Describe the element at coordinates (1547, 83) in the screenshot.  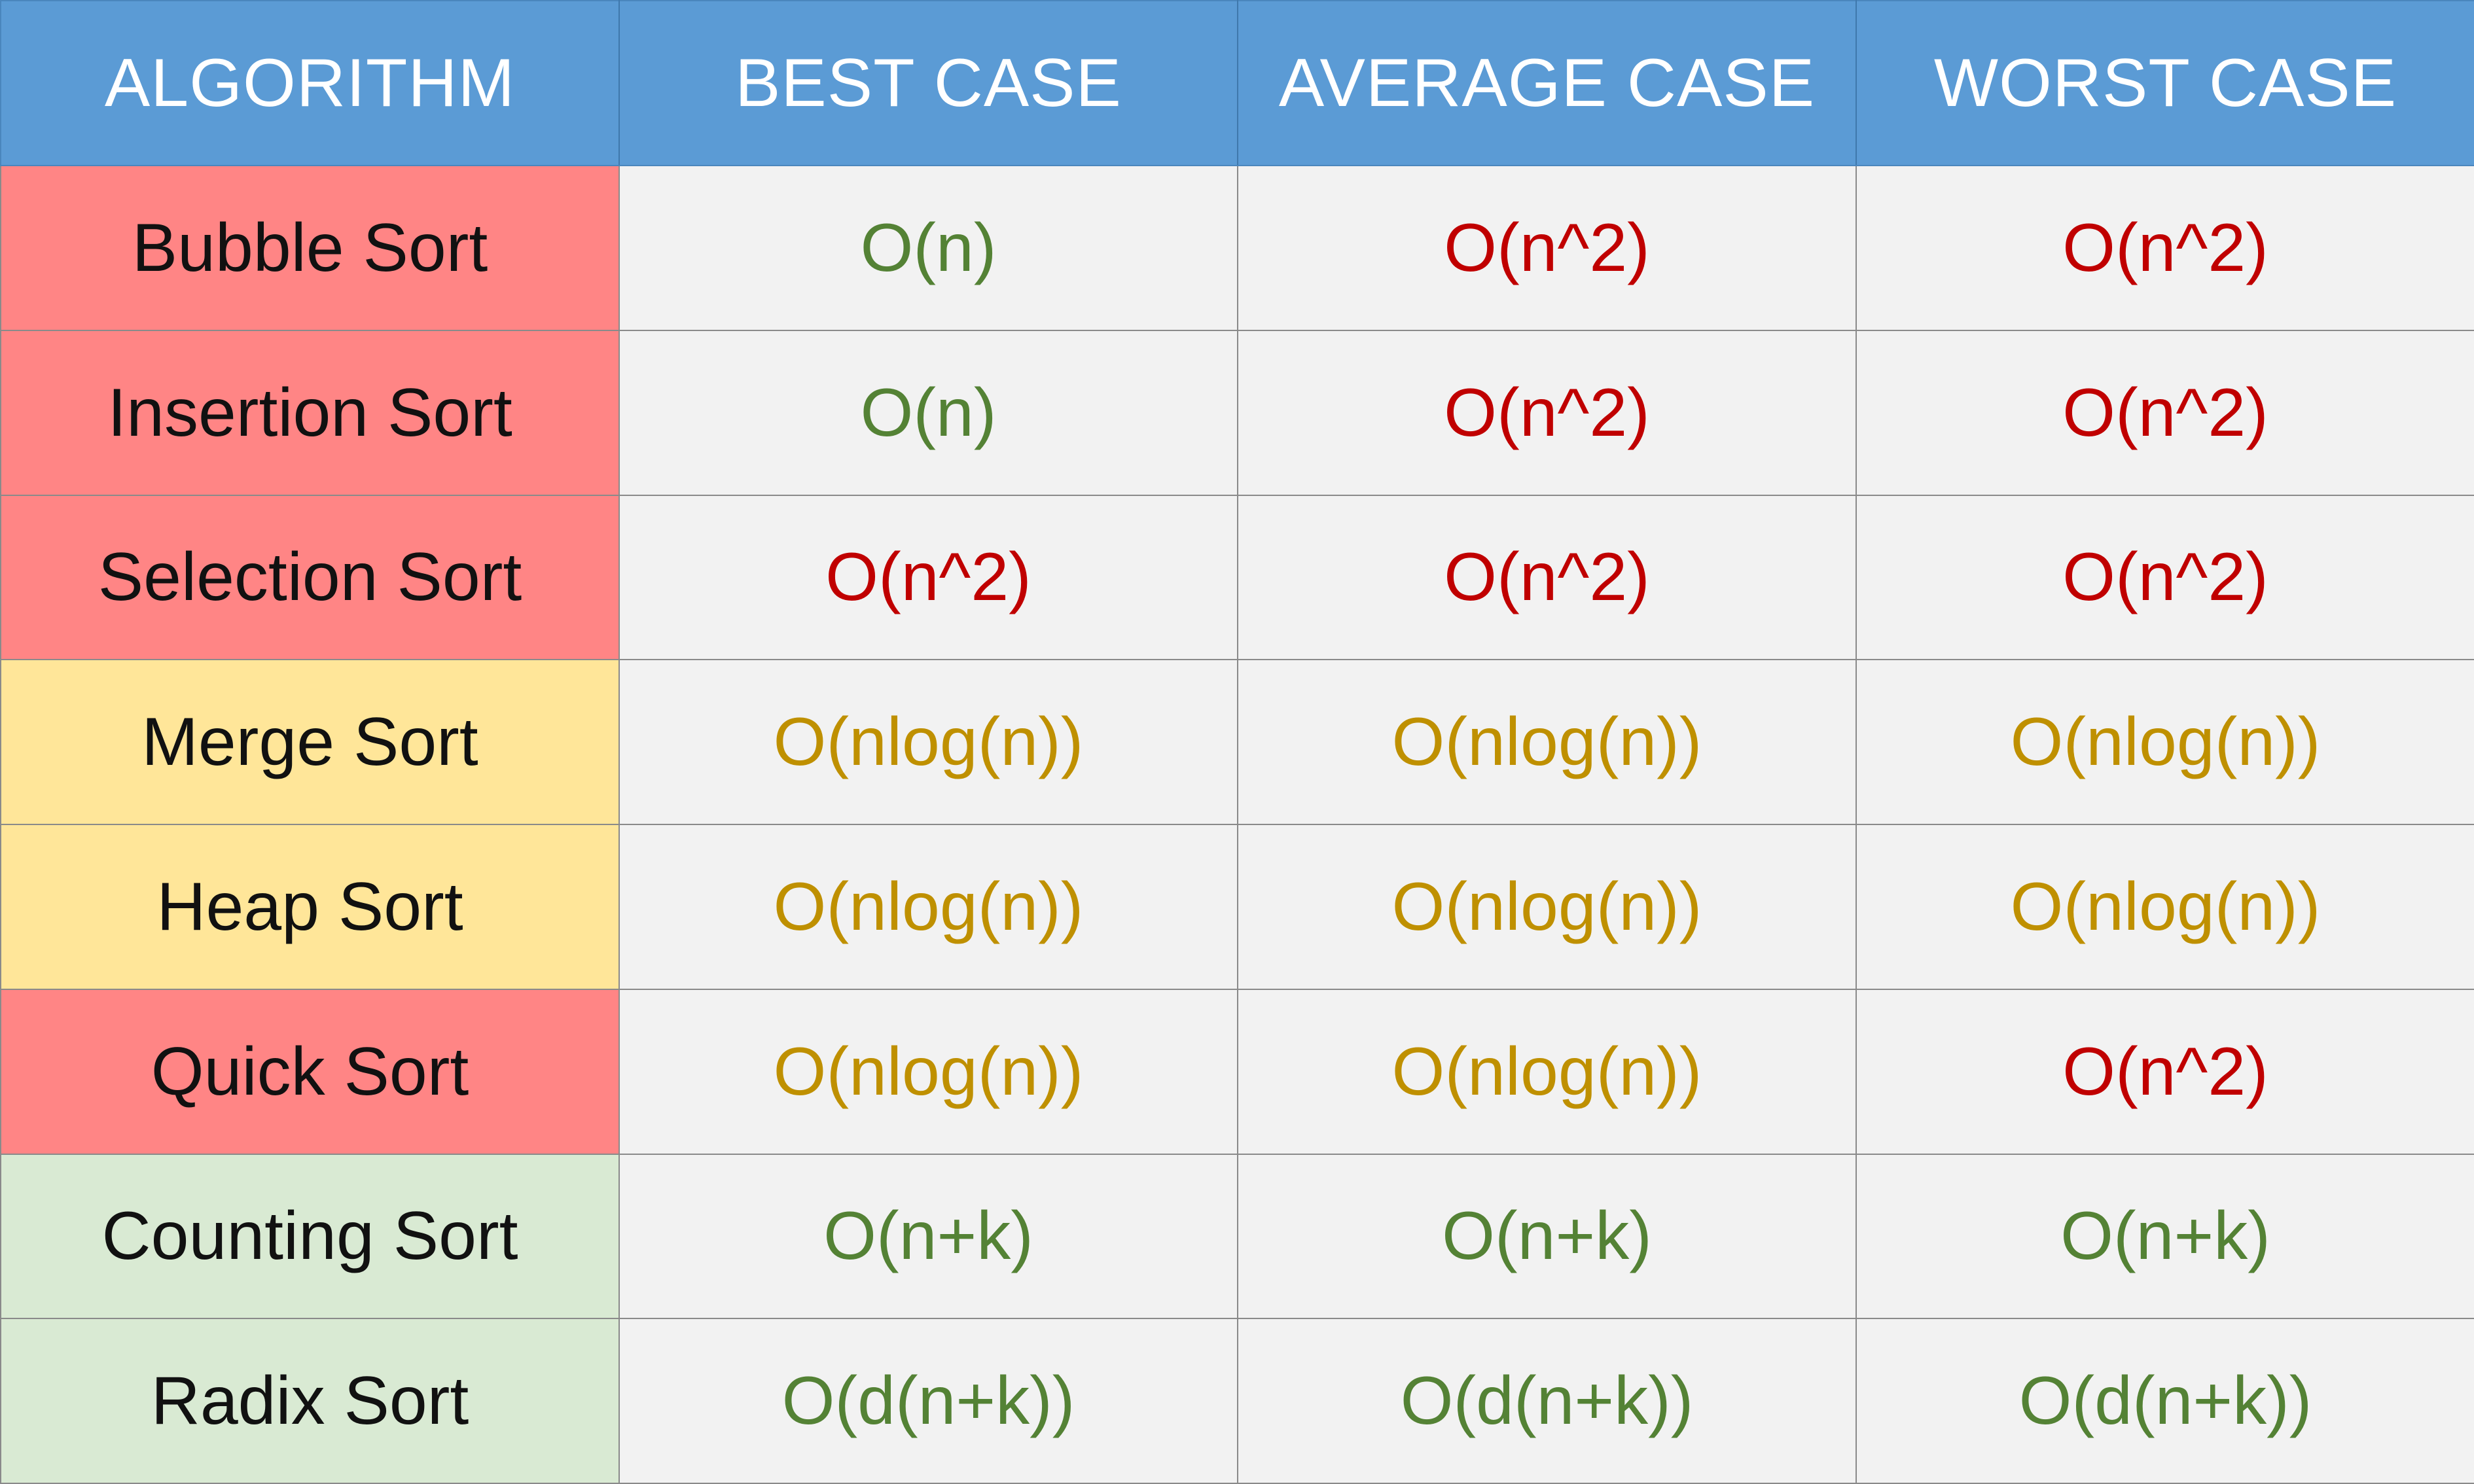
I see `header-average-case: AVERAGE CASE` at that location.